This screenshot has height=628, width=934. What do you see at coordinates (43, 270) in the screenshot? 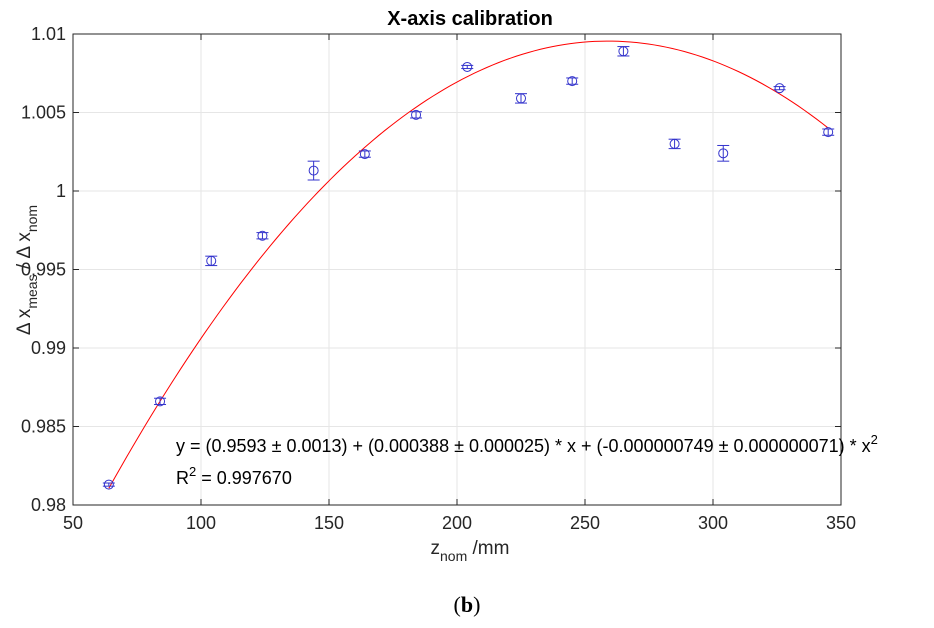
I see `y-tick-label: 0.995` at bounding box center [43, 270].